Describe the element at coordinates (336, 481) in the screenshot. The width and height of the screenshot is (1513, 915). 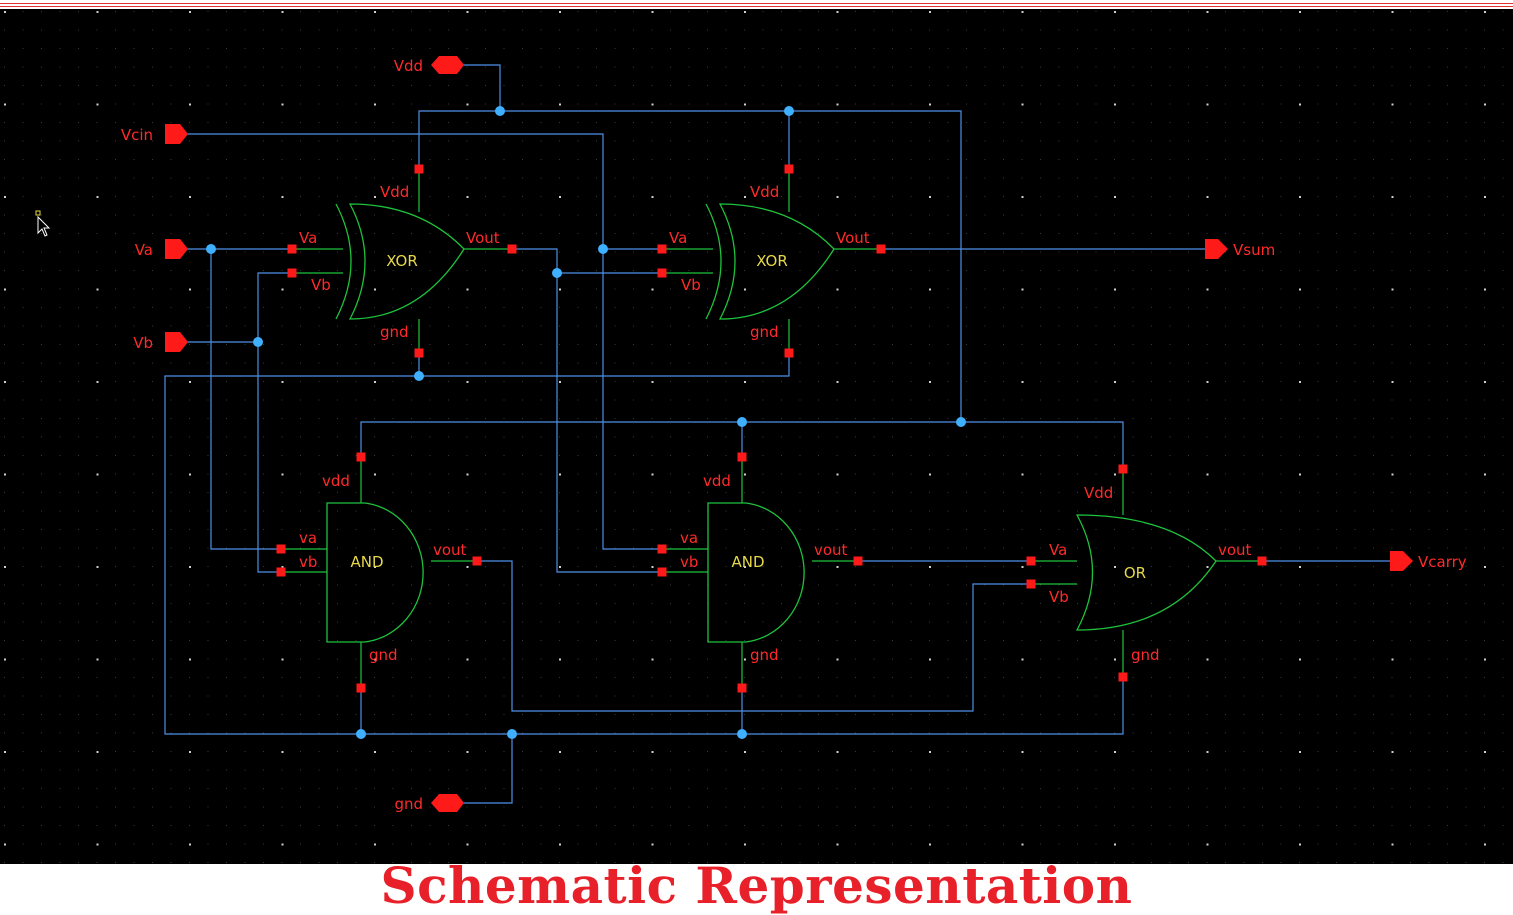
I see `and1-vdd-label: vdd` at that location.